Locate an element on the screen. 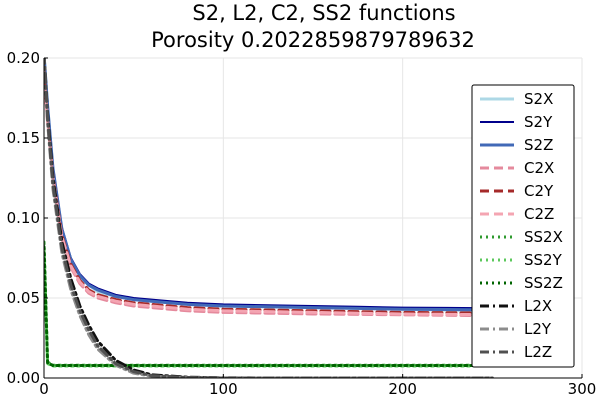 The width and height of the screenshot is (600, 400). legend-label-s2y: S2Y is located at coordinates (538, 122).